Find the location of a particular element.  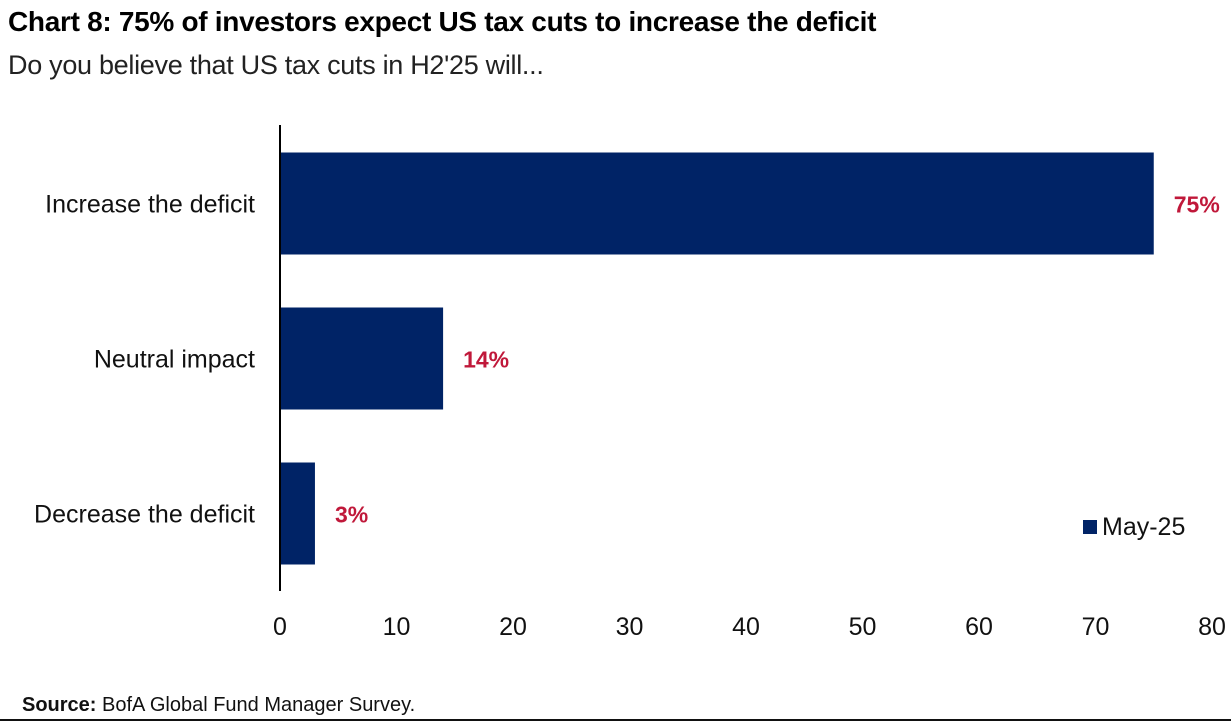

footer-divider is located at coordinates (615, 720).